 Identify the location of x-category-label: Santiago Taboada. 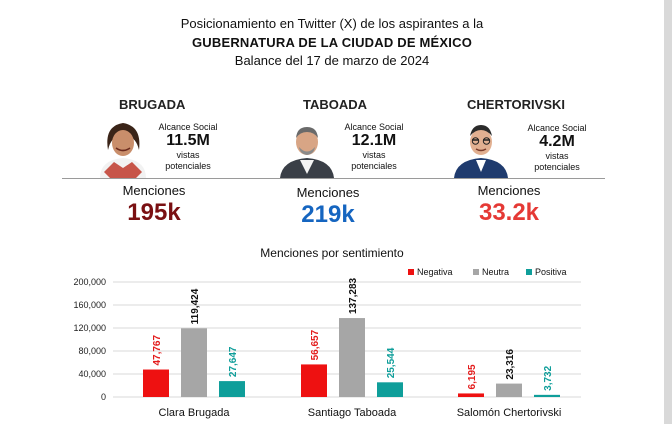
(352, 413).